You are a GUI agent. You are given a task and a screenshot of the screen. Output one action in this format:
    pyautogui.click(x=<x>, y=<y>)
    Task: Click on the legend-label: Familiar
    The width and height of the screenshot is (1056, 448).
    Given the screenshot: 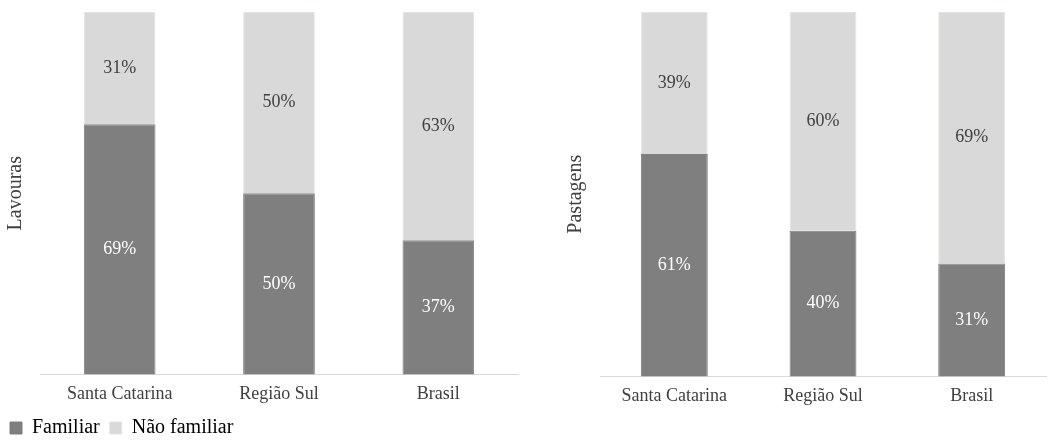 What is the action you would take?
    pyautogui.click(x=66, y=426)
    